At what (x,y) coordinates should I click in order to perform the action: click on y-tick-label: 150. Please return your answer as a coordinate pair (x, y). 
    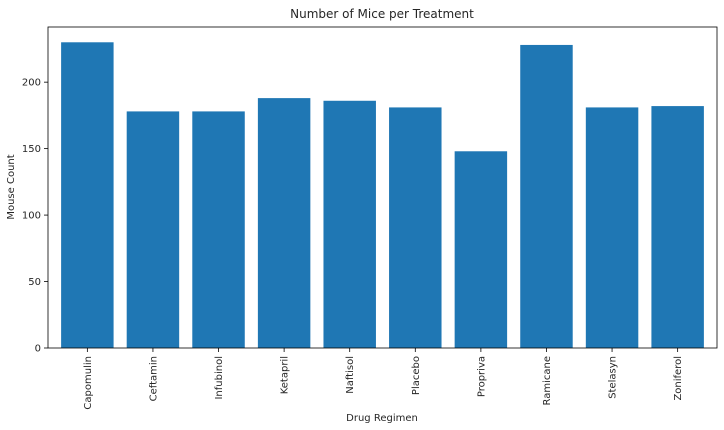
    Looking at the image, I should click on (31, 149).